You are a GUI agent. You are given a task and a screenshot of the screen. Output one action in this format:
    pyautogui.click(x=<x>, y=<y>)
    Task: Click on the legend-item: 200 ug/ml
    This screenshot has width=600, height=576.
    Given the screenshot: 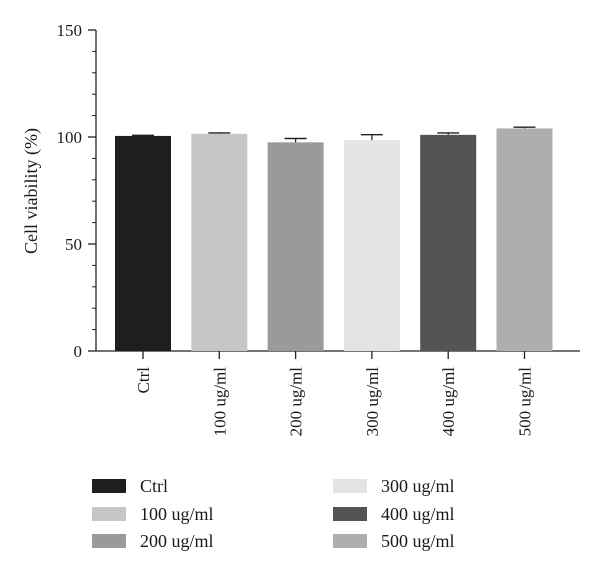 What is the action you would take?
    pyautogui.click(x=153, y=541)
    